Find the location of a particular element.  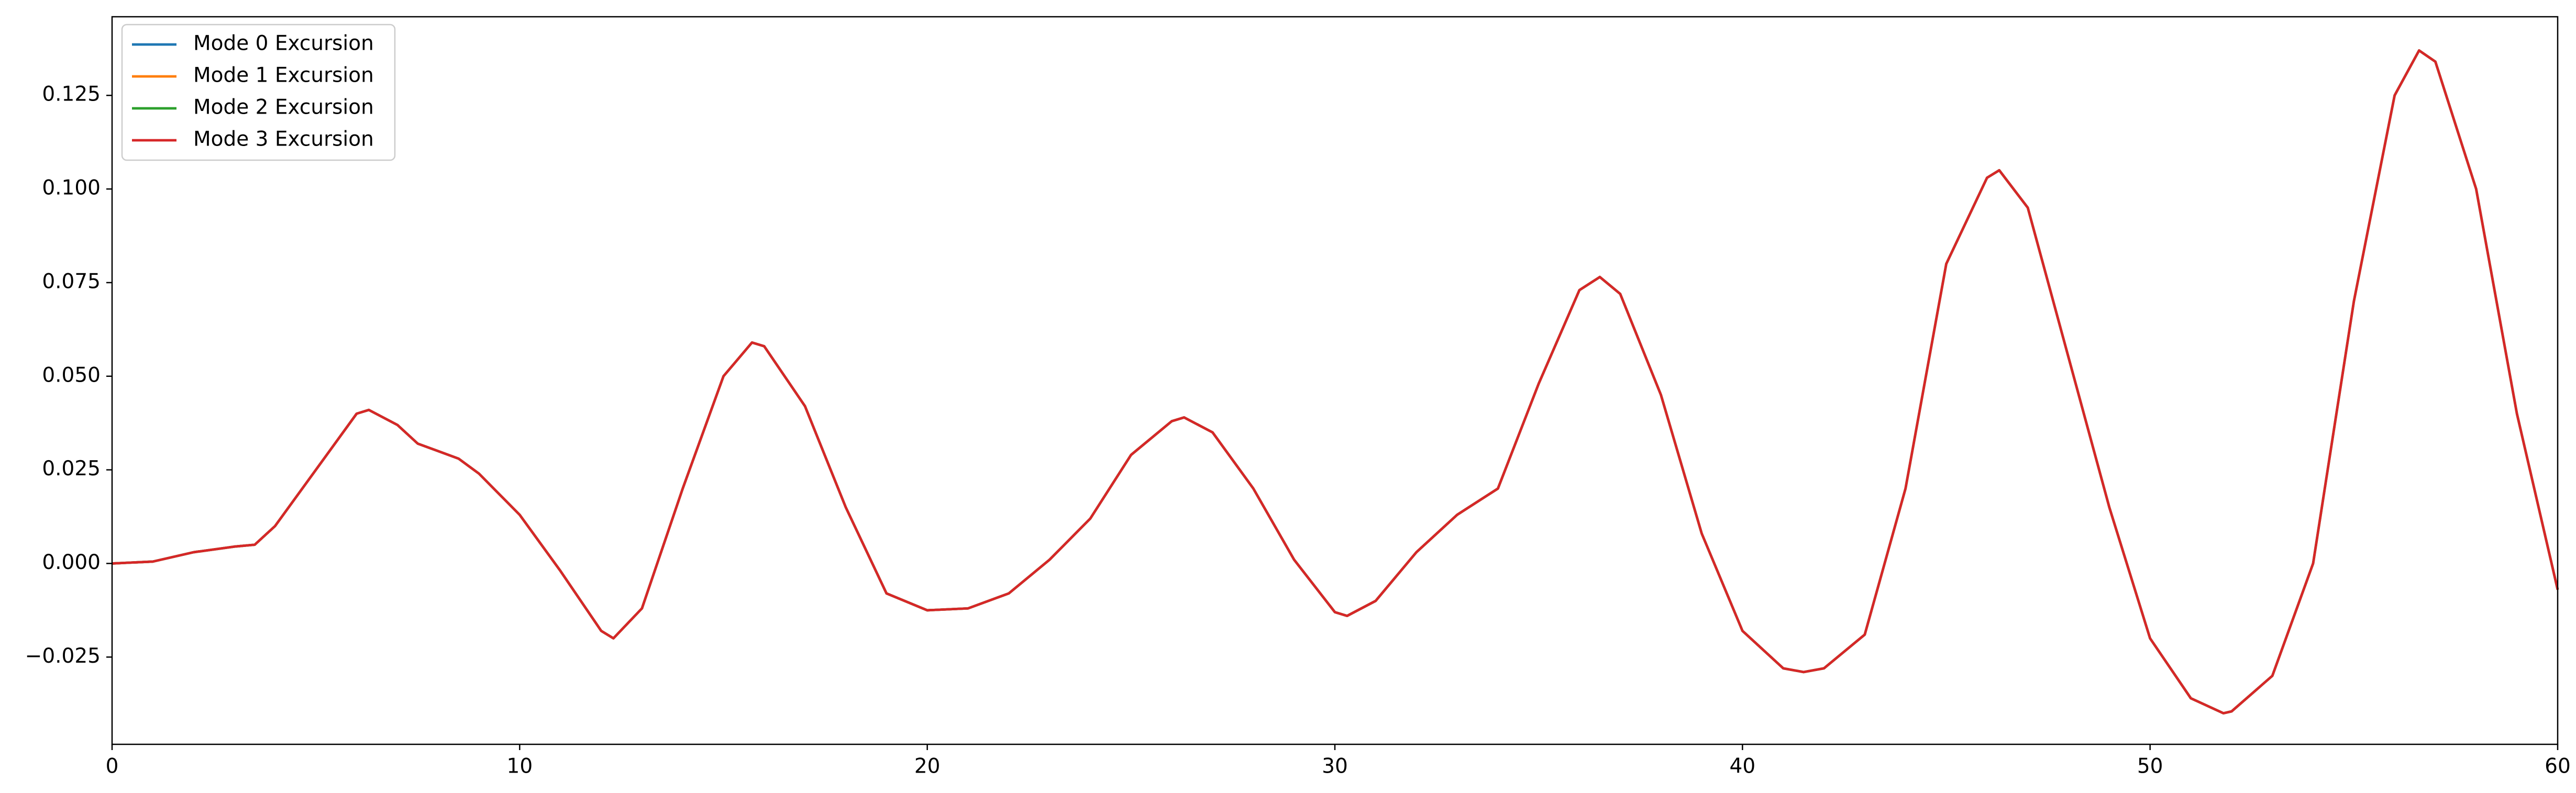

y-tick-label: 0.125 is located at coordinates (71, 94).